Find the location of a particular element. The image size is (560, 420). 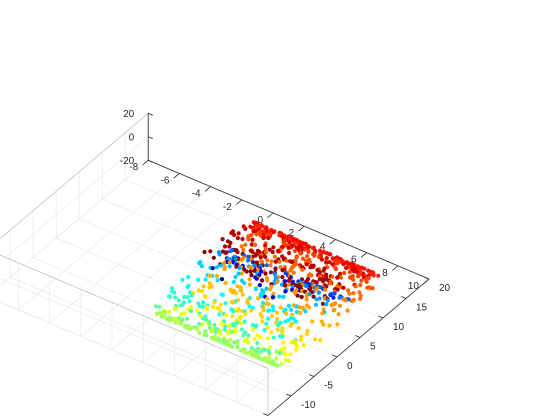

z-tick-label: 20 is located at coordinates (129, 114).